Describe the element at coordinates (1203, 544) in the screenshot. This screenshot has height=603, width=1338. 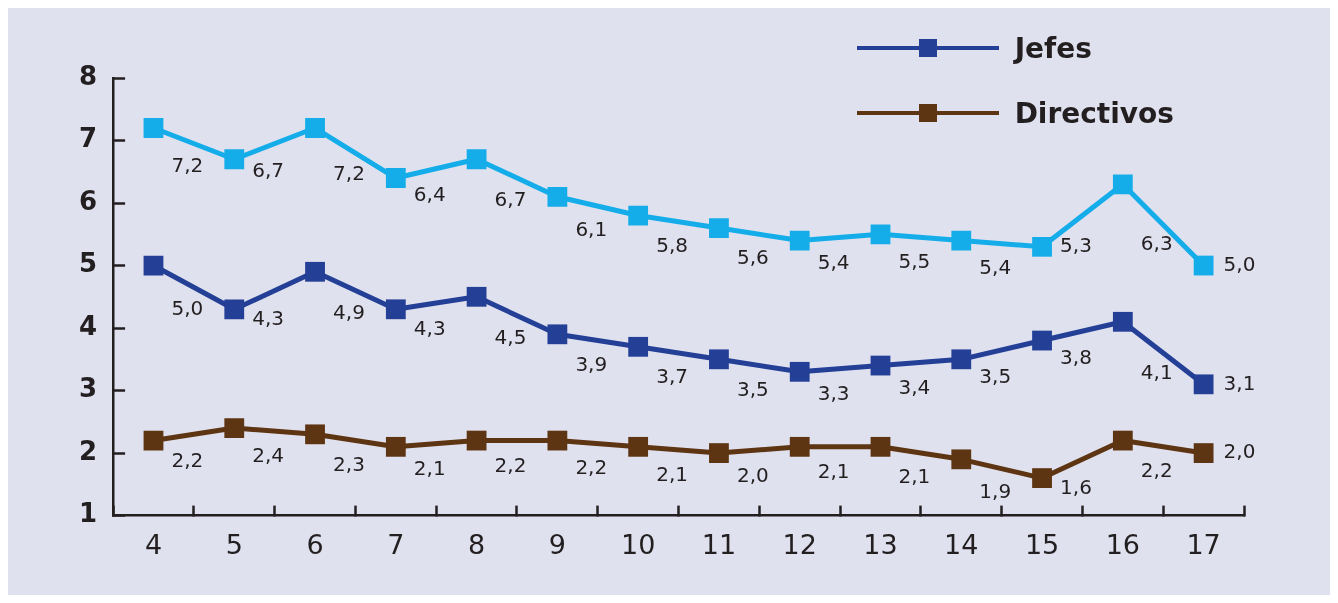
I see `x-tick-label: 17` at that location.